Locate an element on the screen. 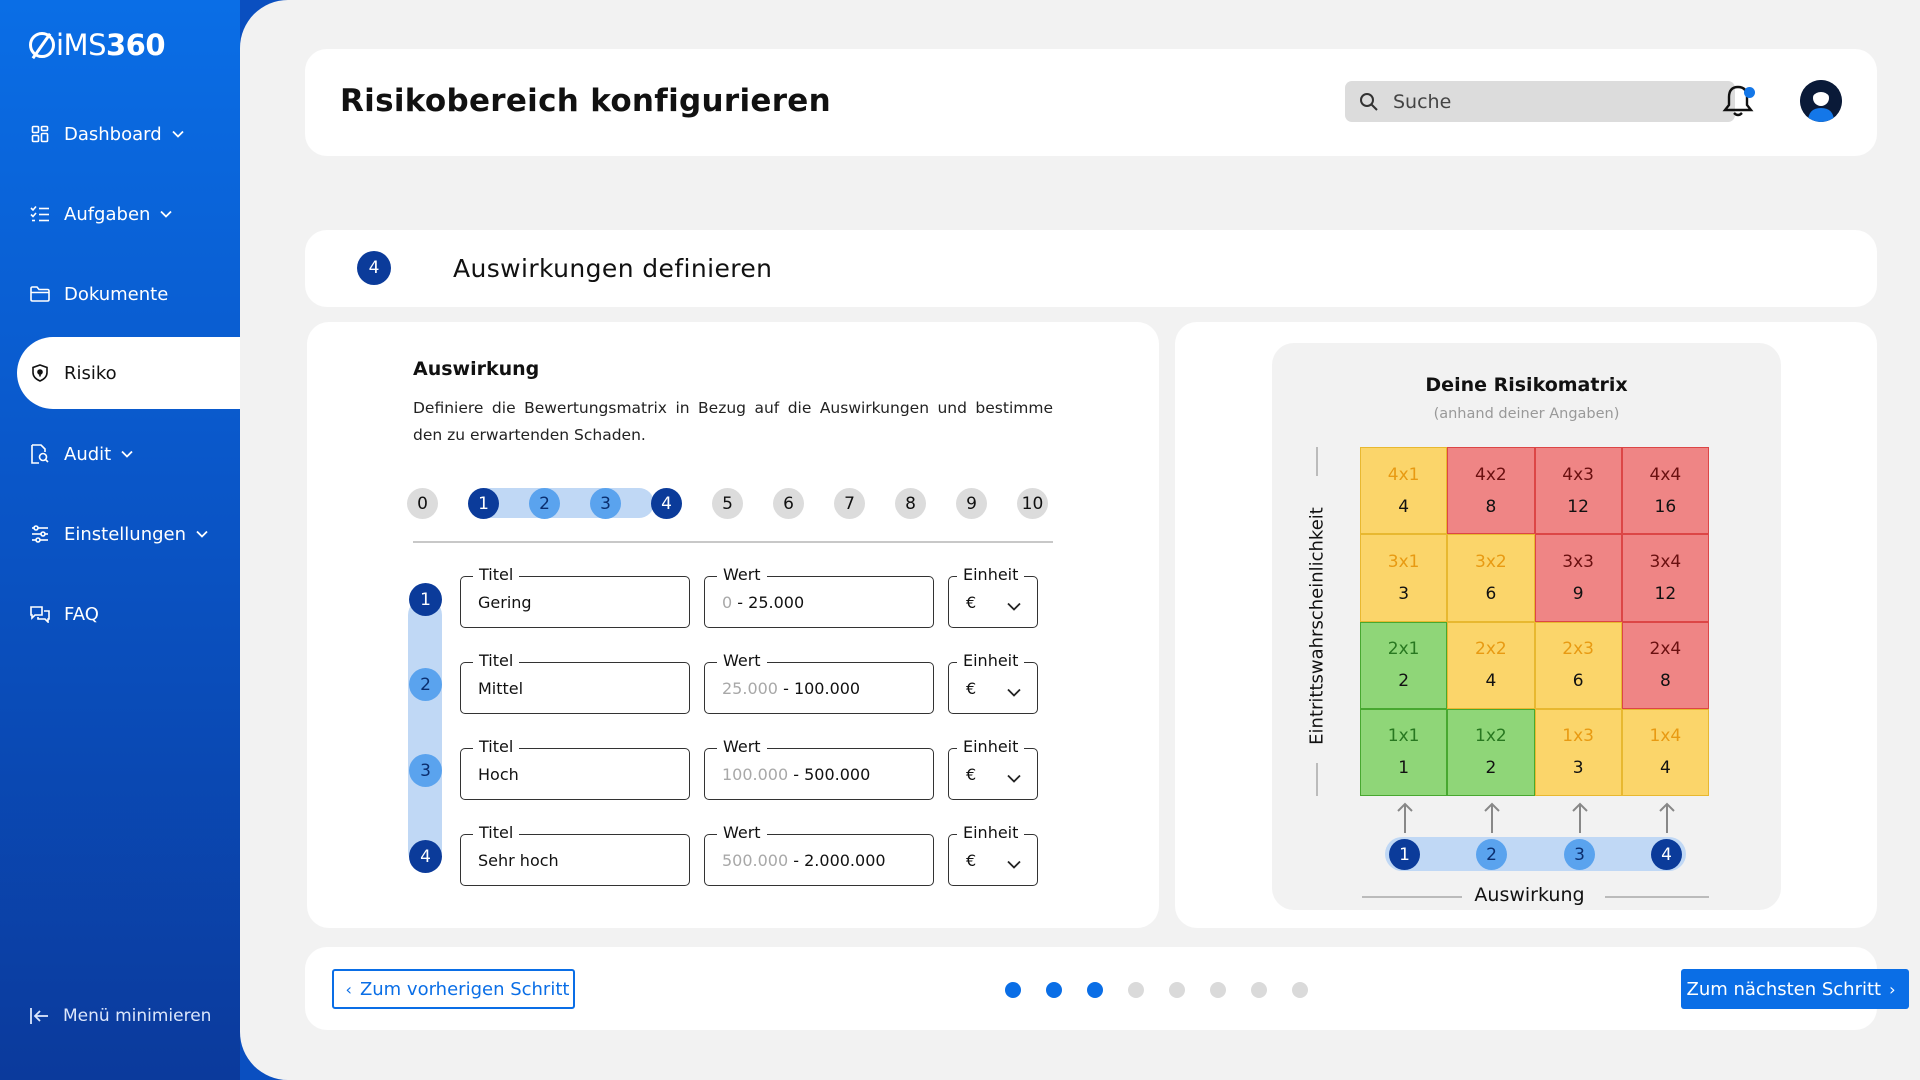  previous-step-button: ‹ Zum vorherigen Schritt is located at coordinates (453, 989).